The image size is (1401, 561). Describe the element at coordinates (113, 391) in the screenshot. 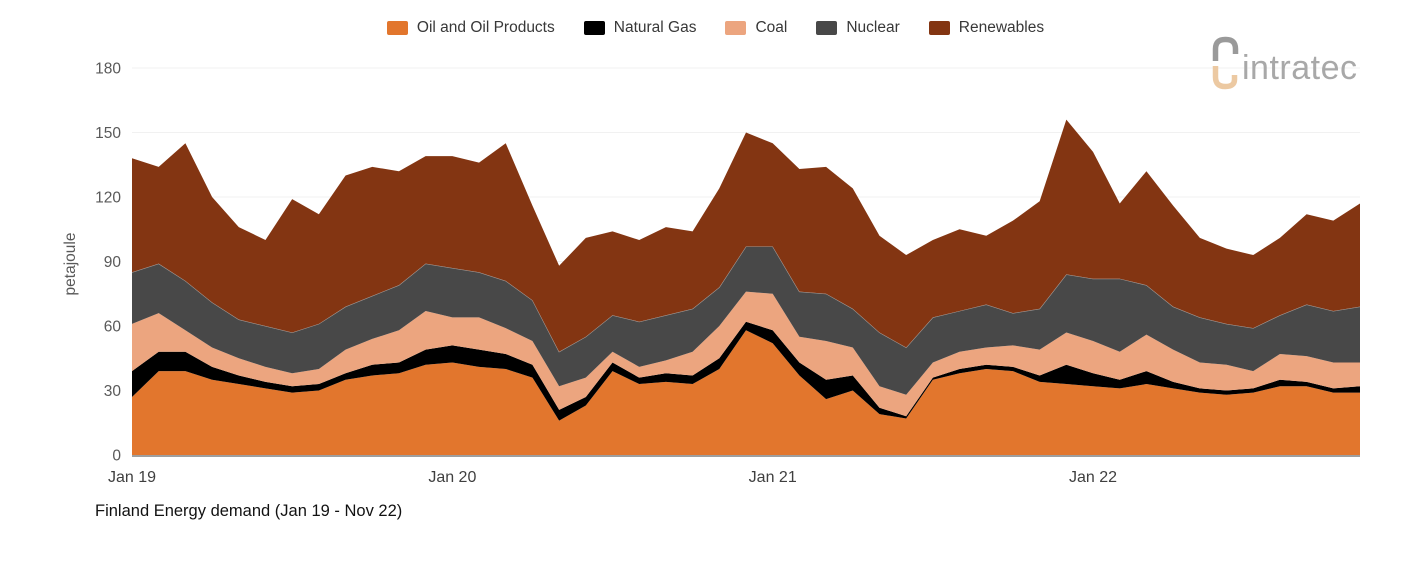

I see `y-tick-label-30: 30` at that location.